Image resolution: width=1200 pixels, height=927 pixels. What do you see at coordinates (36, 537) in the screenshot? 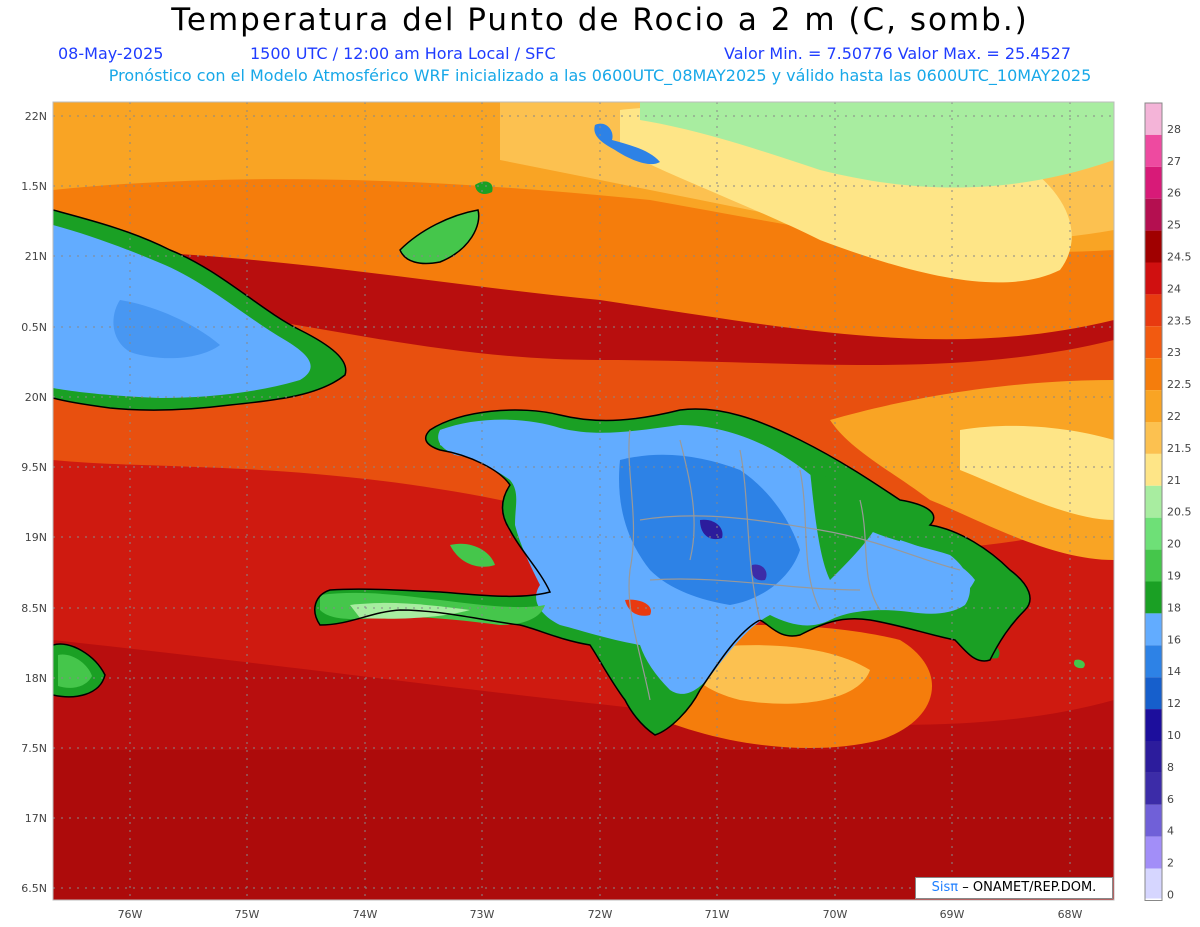
I see `lat-label: 19N` at bounding box center [36, 537].